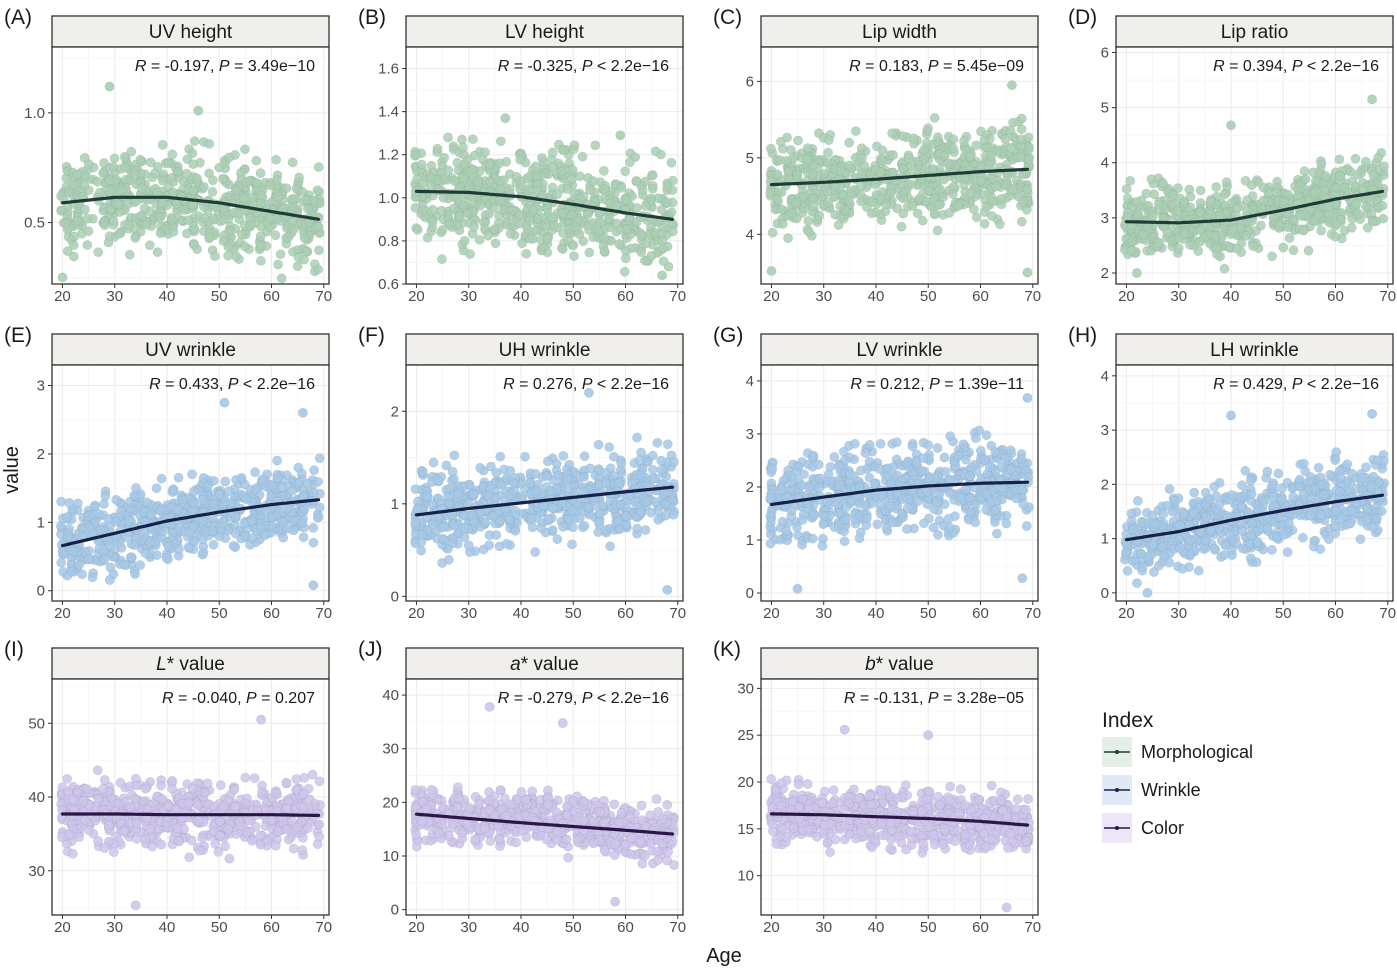 This screenshot has width=1397, height=969. Describe the element at coordinates (750, 158) in the screenshot. I see `panel-3-y-tick-label: 5` at that location.